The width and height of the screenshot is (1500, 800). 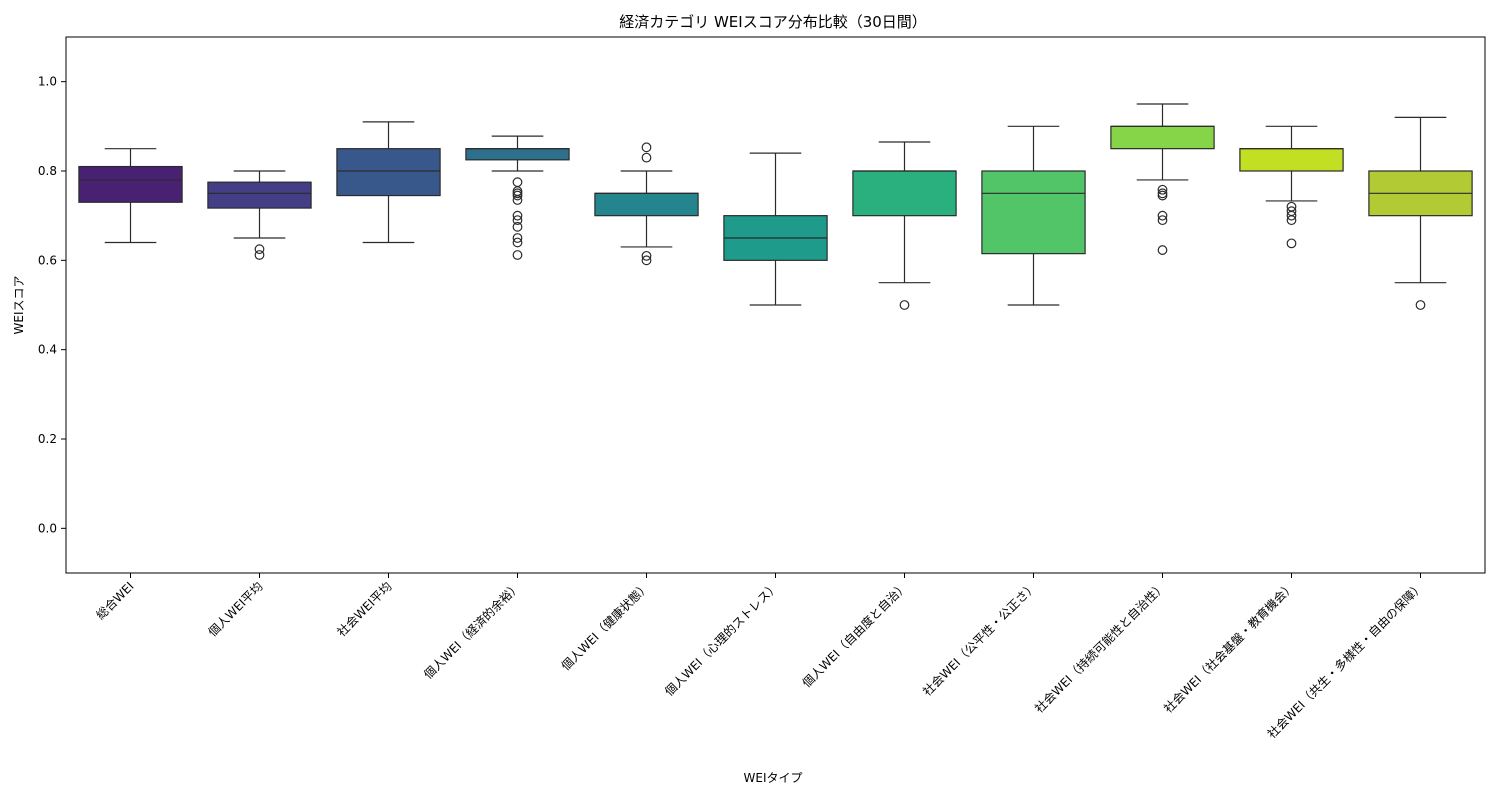 I want to click on x-tick-label: 社会WEI（社会基盤・教育機会）, so click(x=1228, y=647).